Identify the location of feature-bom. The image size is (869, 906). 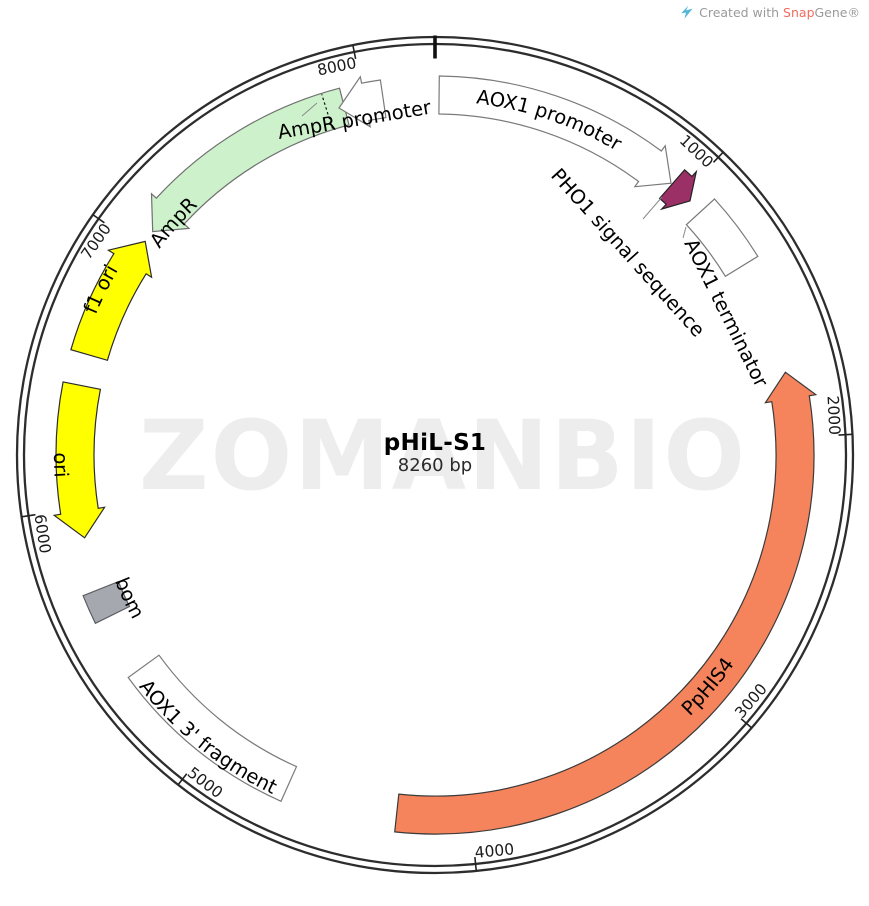
(106, 602).